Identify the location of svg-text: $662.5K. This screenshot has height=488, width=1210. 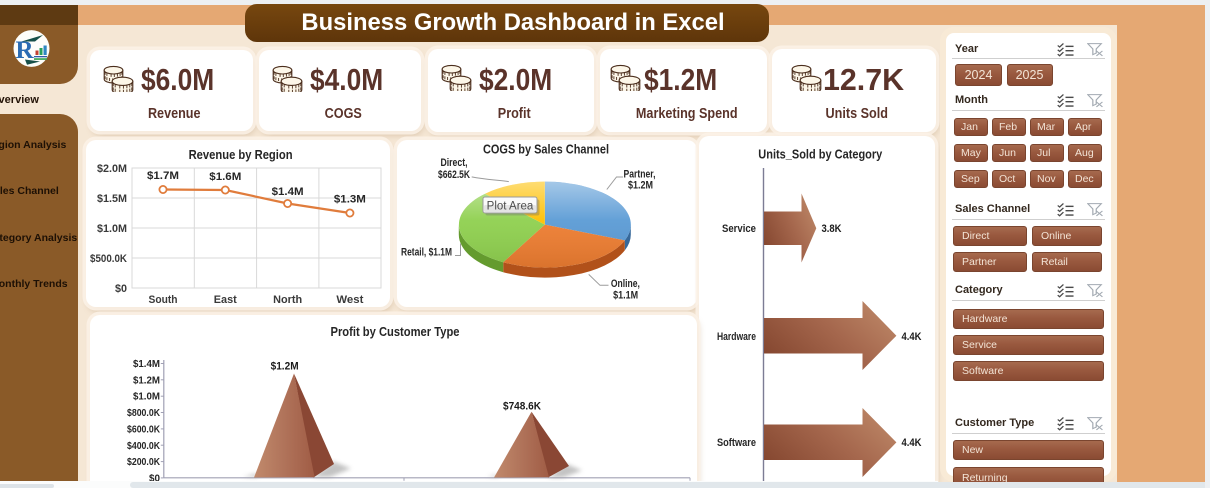
(454, 175).